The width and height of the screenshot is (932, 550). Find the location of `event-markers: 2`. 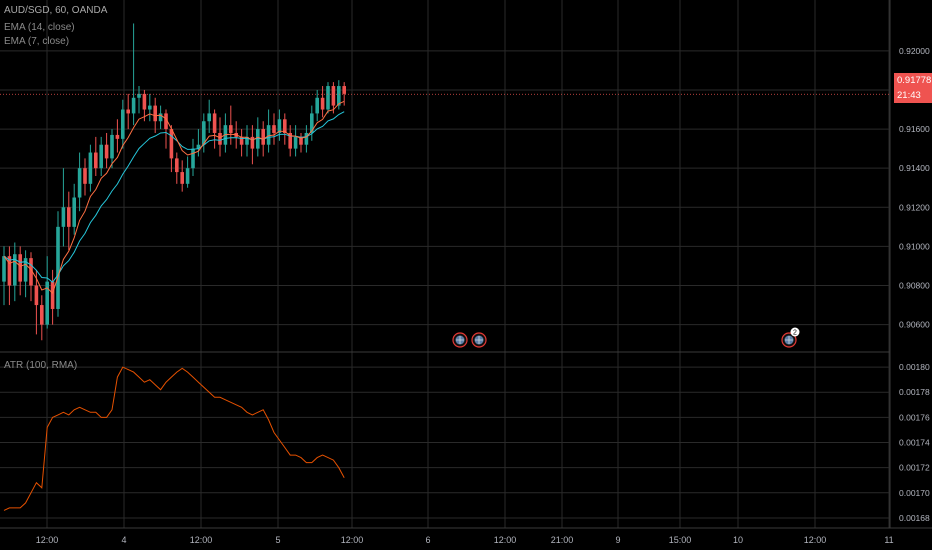

event-markers: 2 is located at coordinates (626, 337).